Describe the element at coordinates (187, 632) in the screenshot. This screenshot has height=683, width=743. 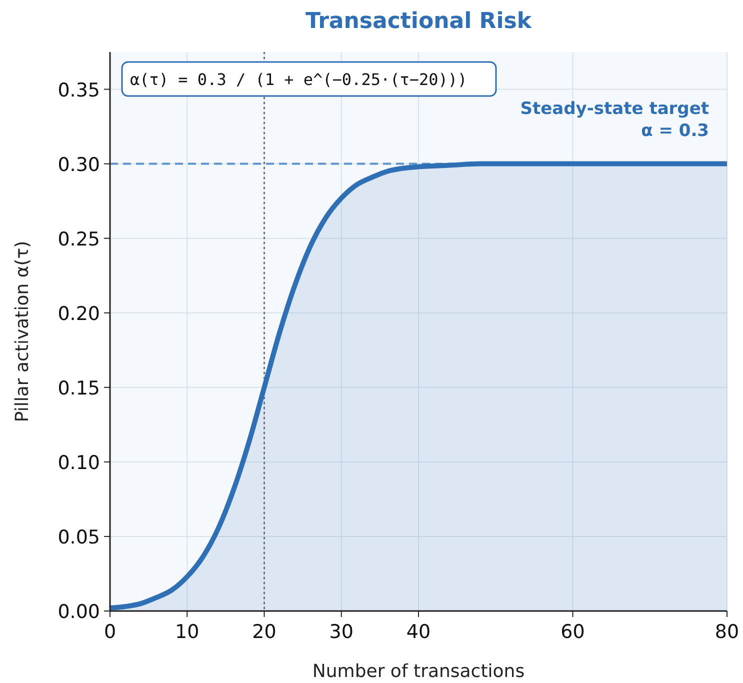
I see `x-tick-label: 10` at that location.